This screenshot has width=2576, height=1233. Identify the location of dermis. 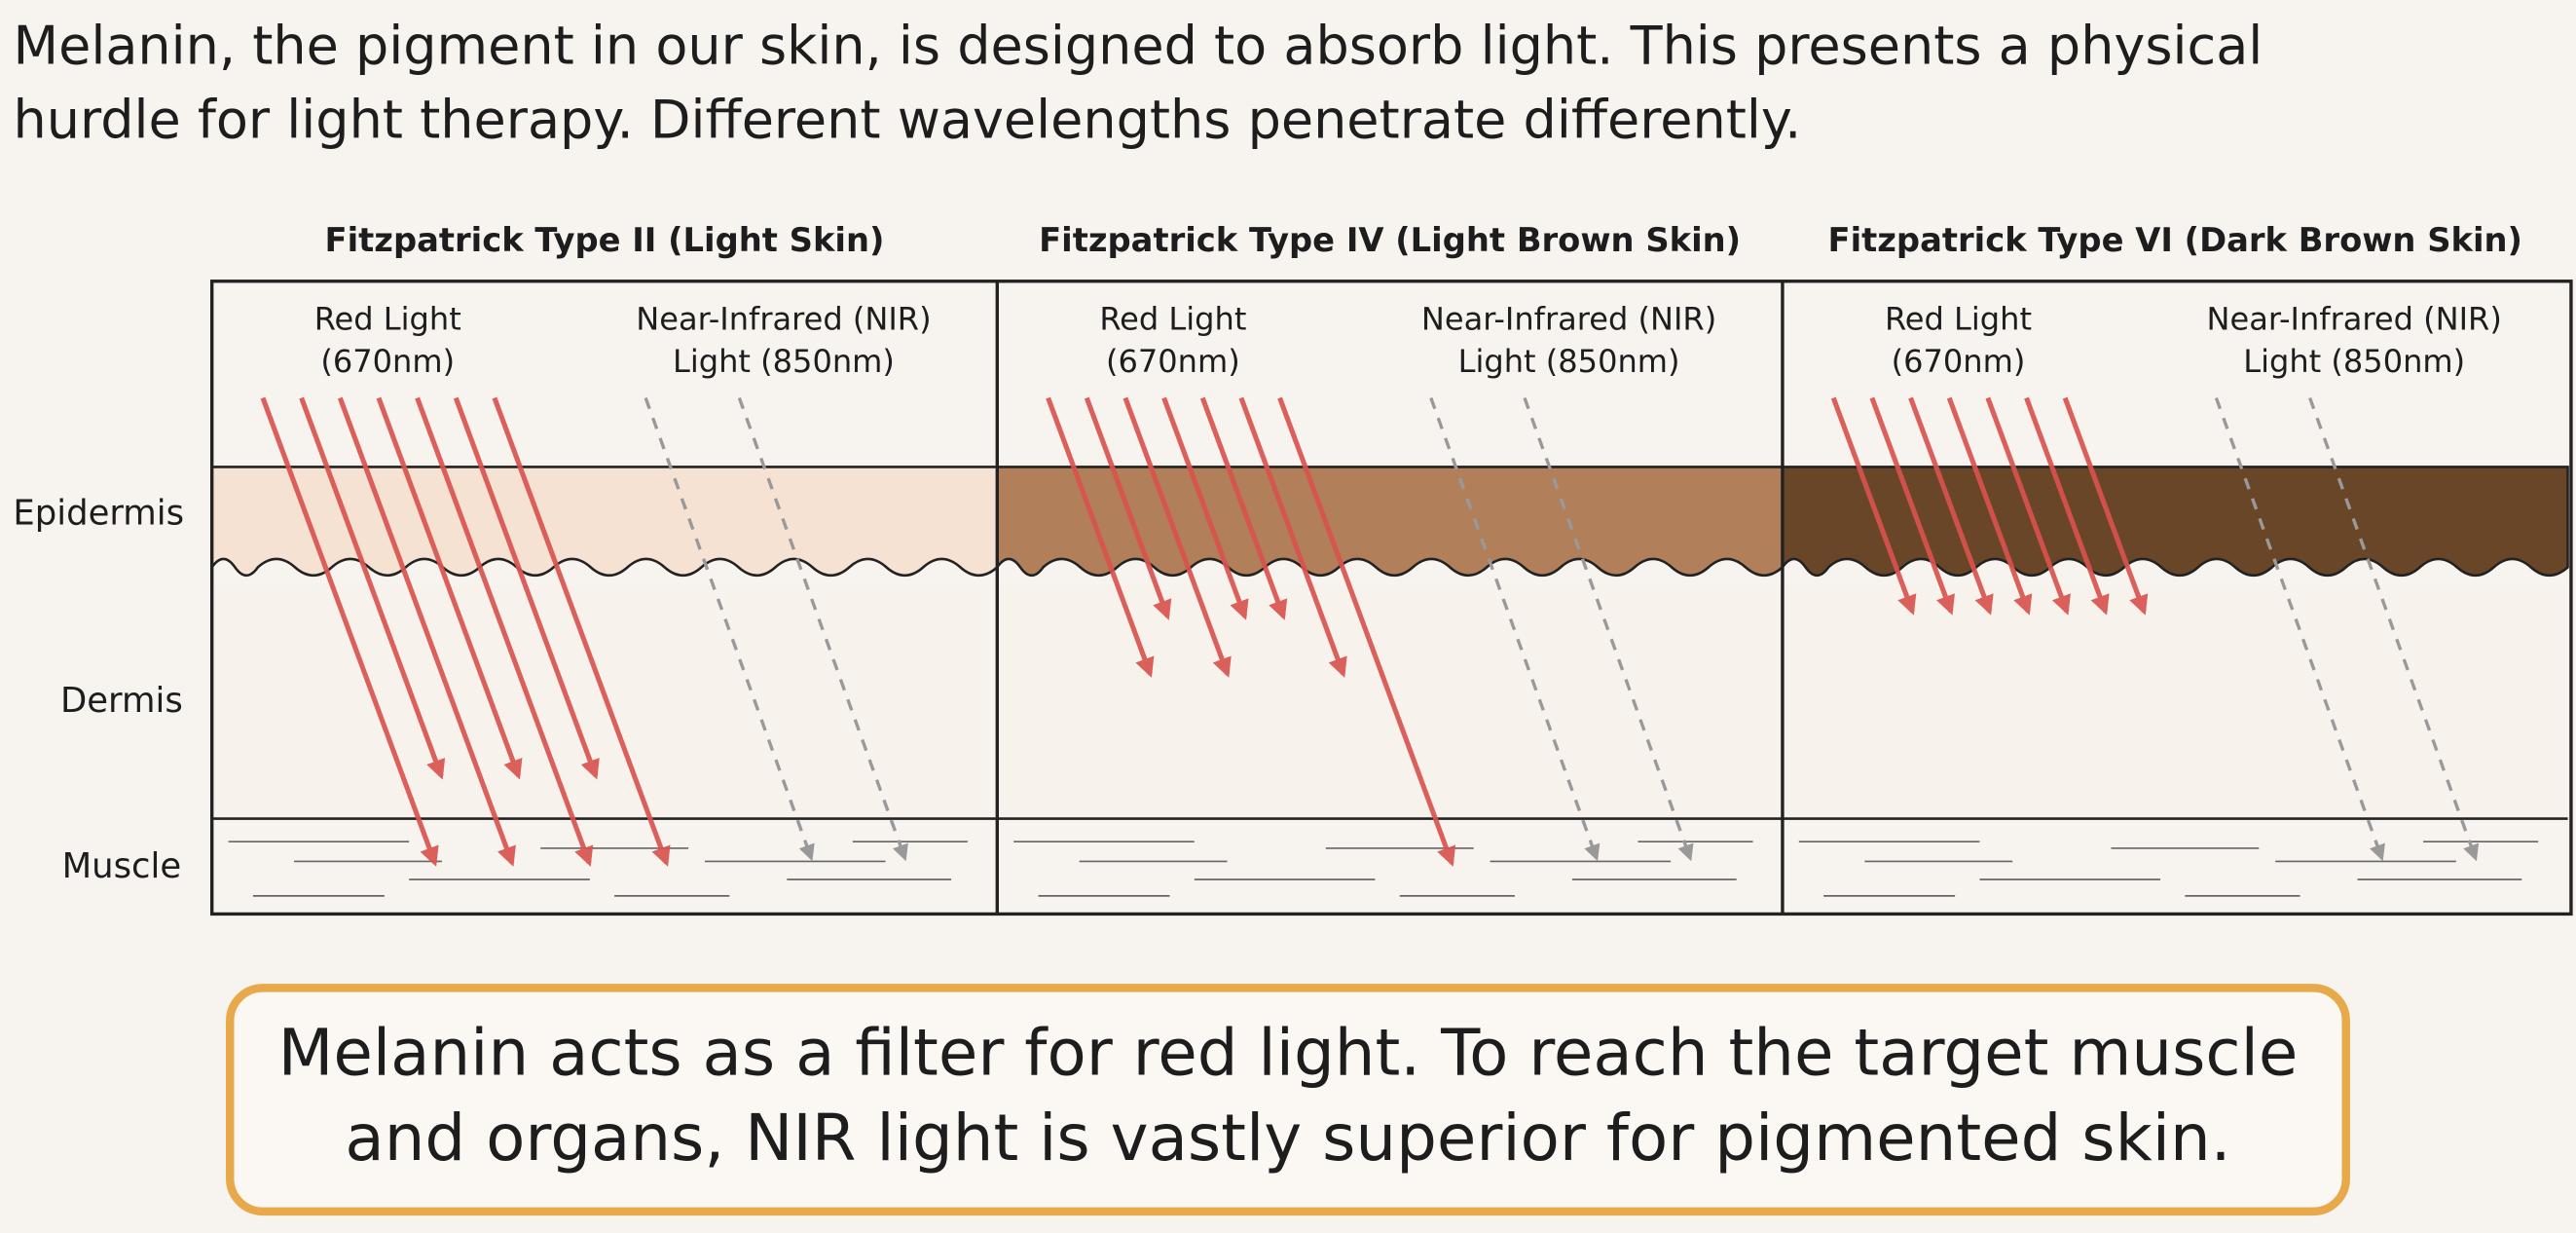
(2175, 701).